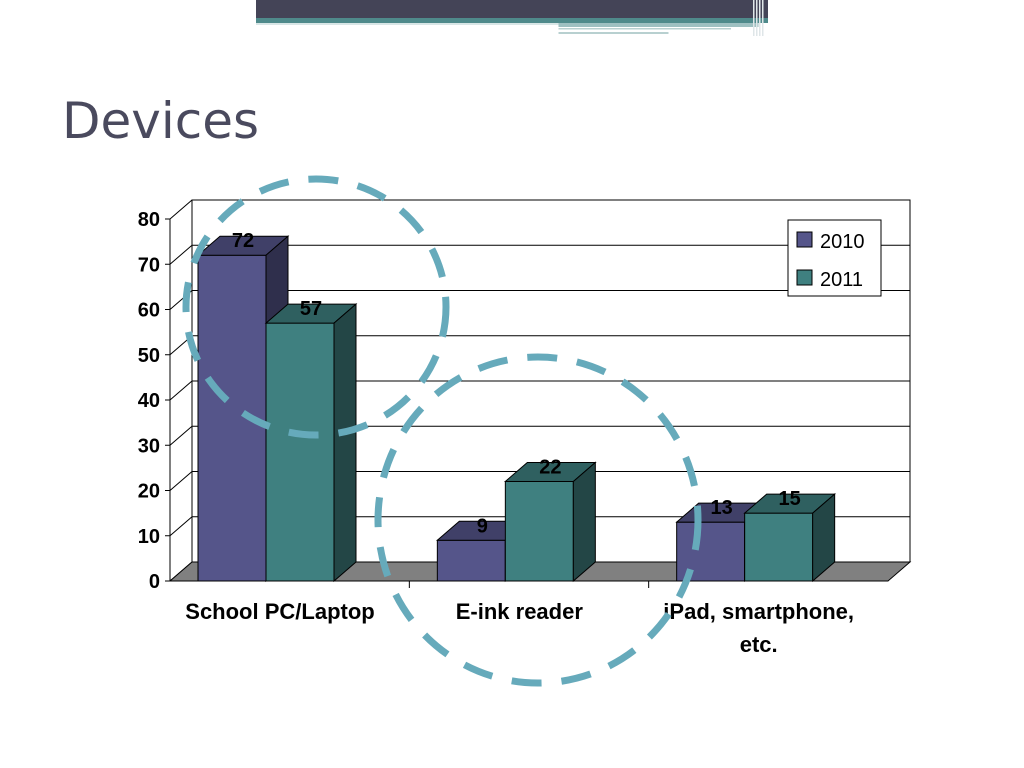 The image size is (1024, 768). Describe the element at coordinates (512, 18) in the screenshot. I see `header-bar` at that location.